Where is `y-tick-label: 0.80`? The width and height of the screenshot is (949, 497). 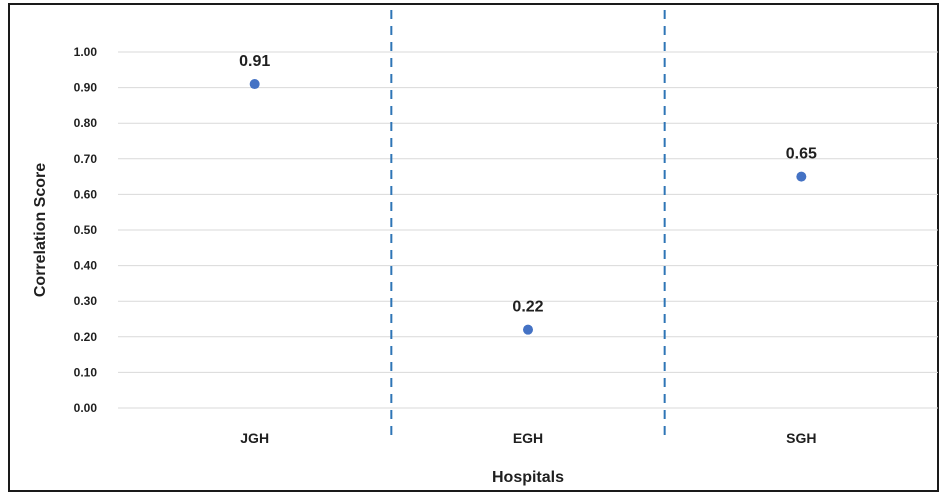 y-tick-label: 0.80 is located at coordinates (86, 123).